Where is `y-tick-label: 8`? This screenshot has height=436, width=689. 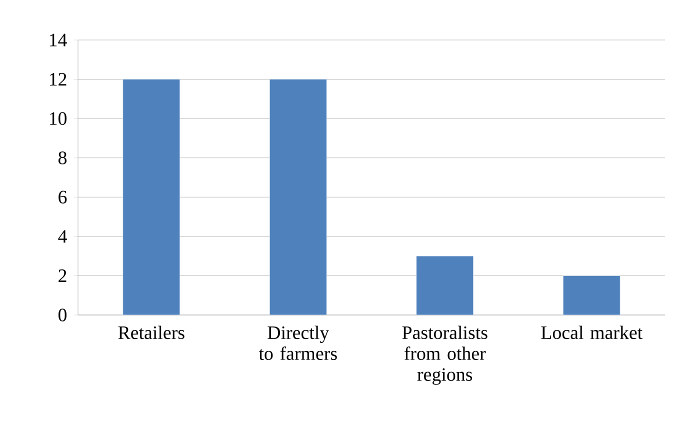
y-tick-label: 8 is located at coordinates (62, 157).